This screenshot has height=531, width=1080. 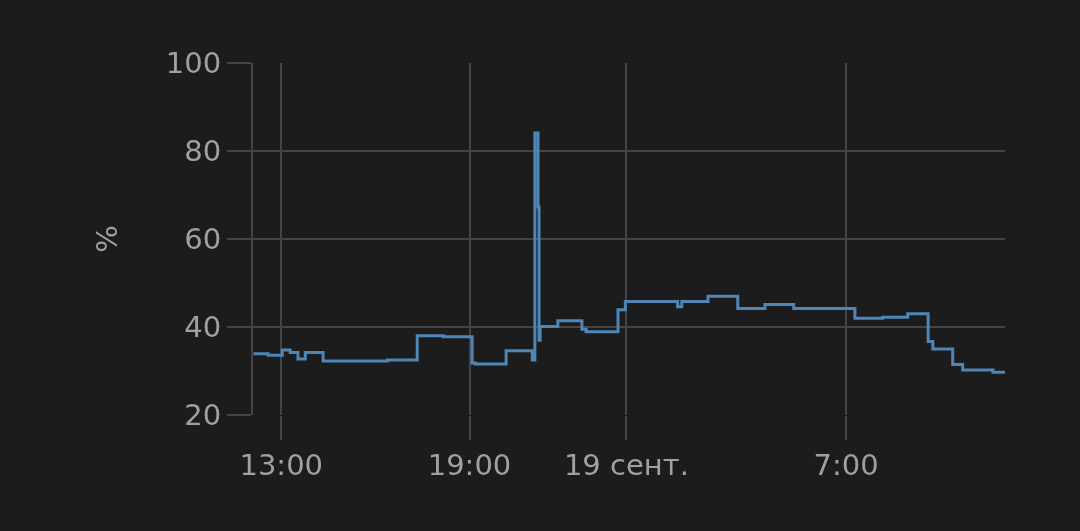 I want to click on y-tick-label: 20, so click(x=203, y=415).